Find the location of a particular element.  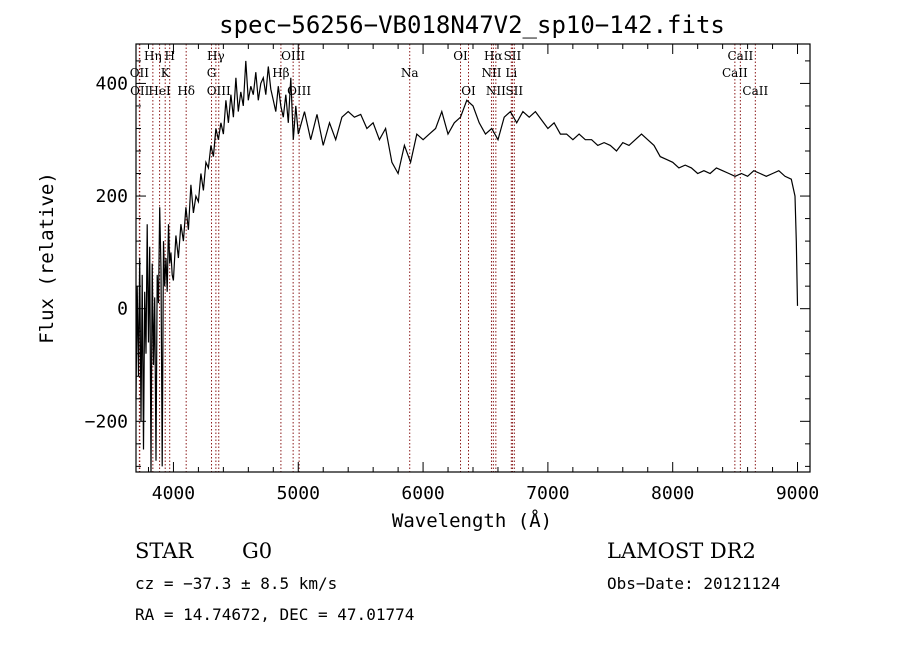

survey-name: LAMOST DR2 is located at coordinates (681, 551).